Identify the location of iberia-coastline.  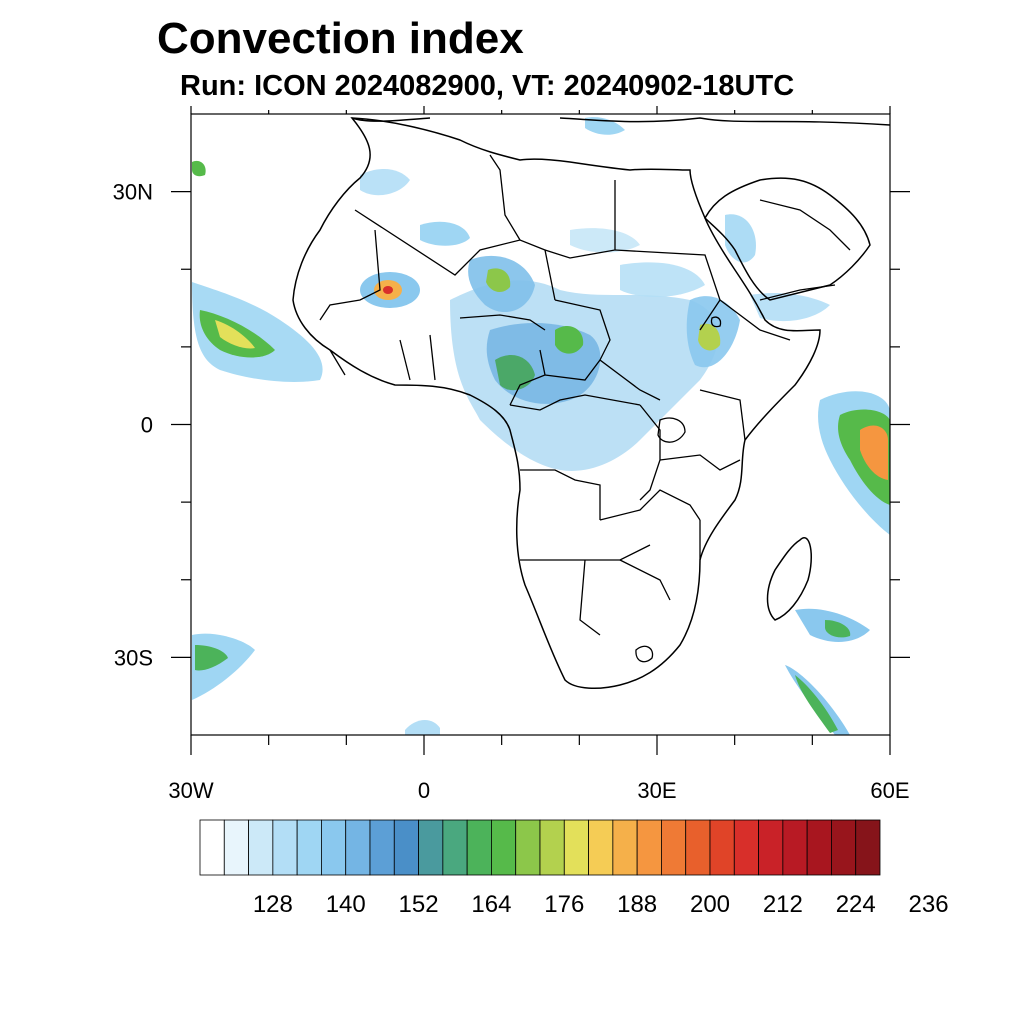
(391, 119).